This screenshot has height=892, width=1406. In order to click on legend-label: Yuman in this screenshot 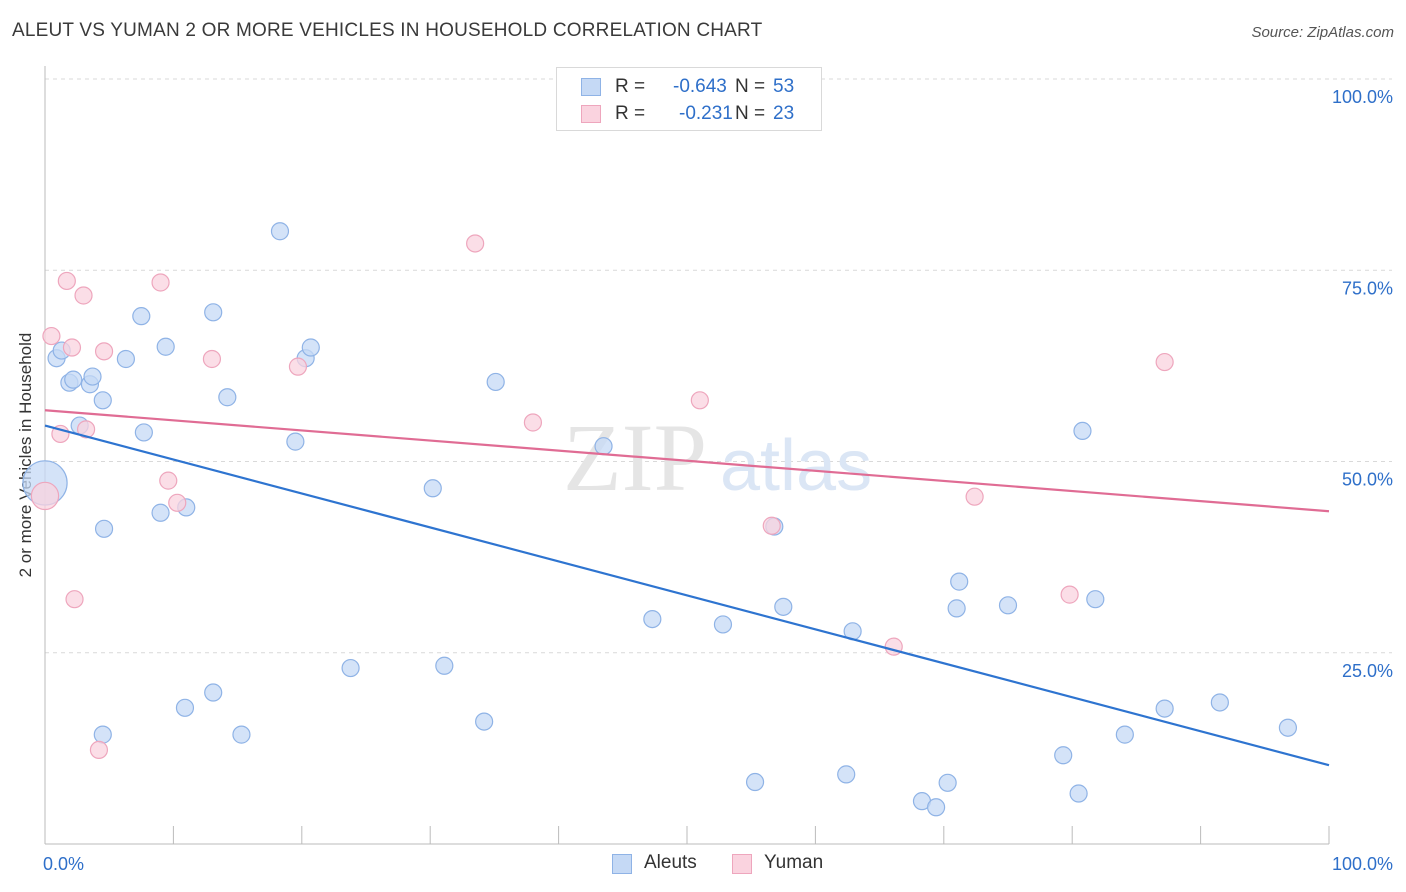, I will do `click(794, 862)`.